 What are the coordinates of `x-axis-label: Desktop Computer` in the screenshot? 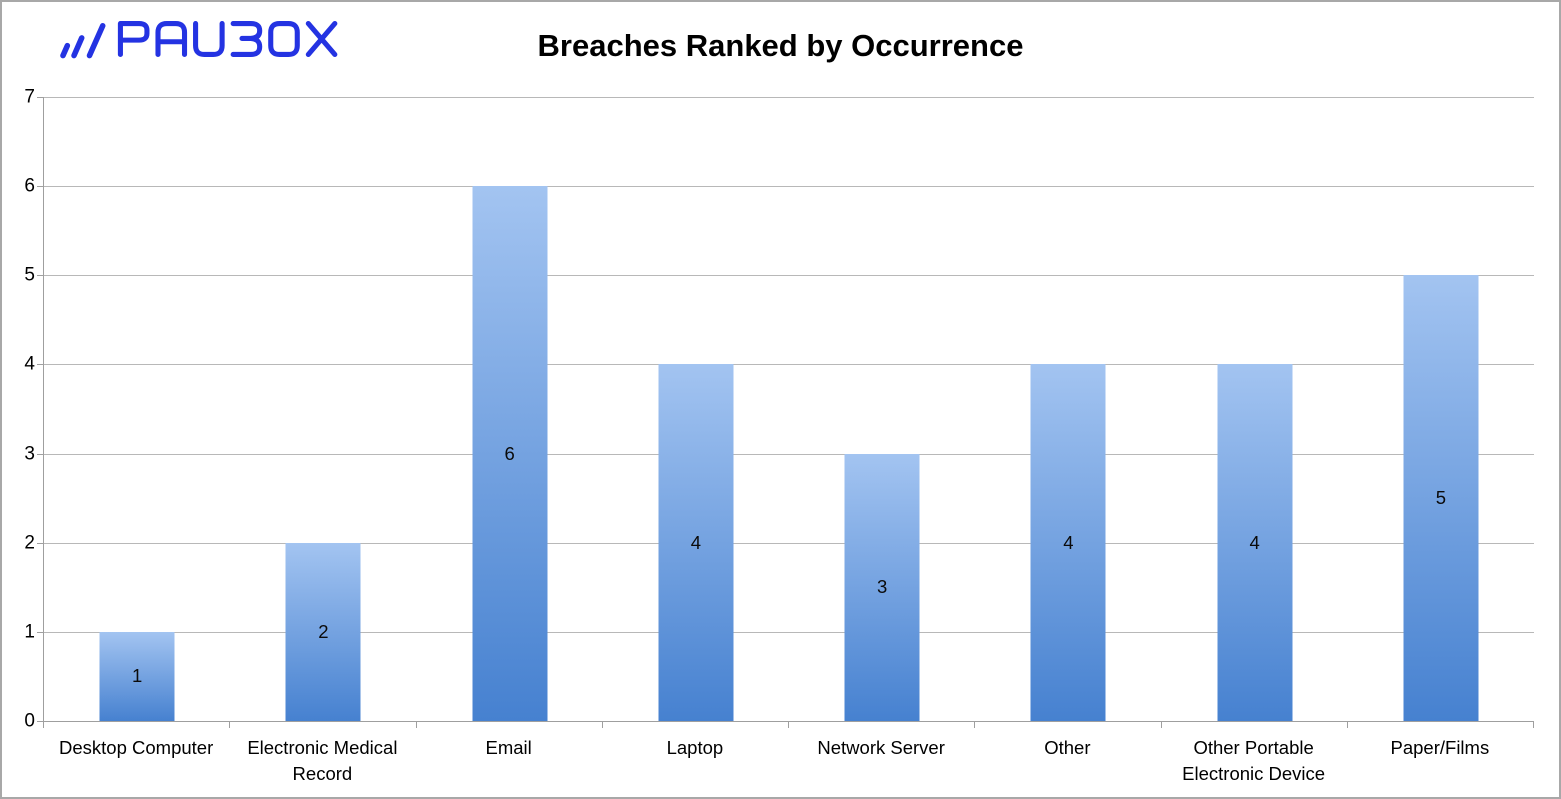 It's located at (136, 747).